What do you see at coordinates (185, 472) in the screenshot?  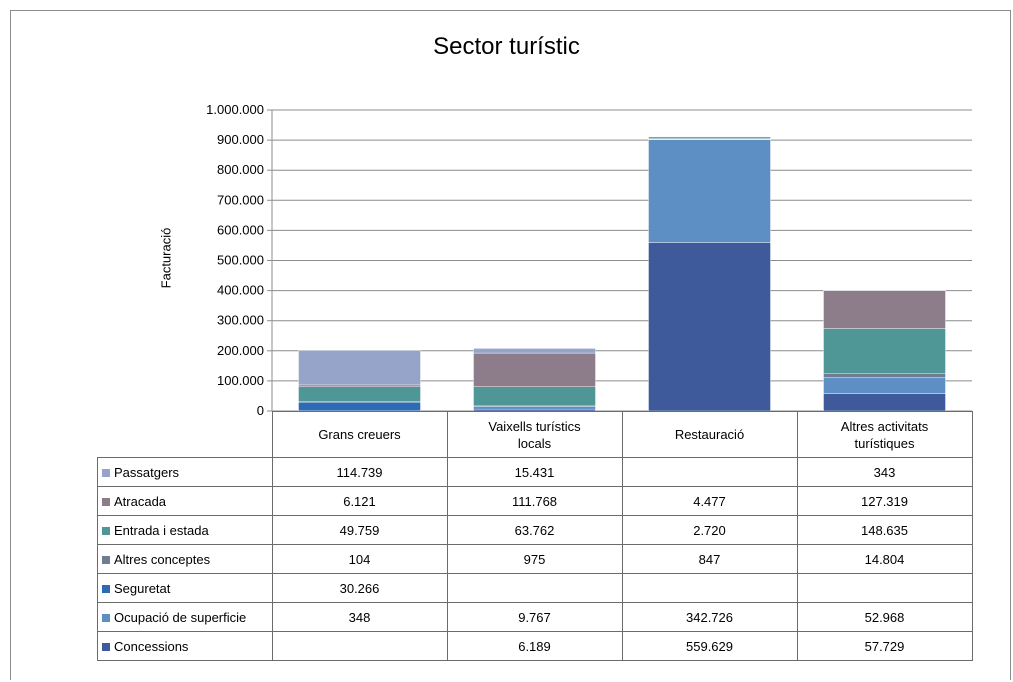 I see `legend-entry: Passatgers` at bounding box center [185, 472].